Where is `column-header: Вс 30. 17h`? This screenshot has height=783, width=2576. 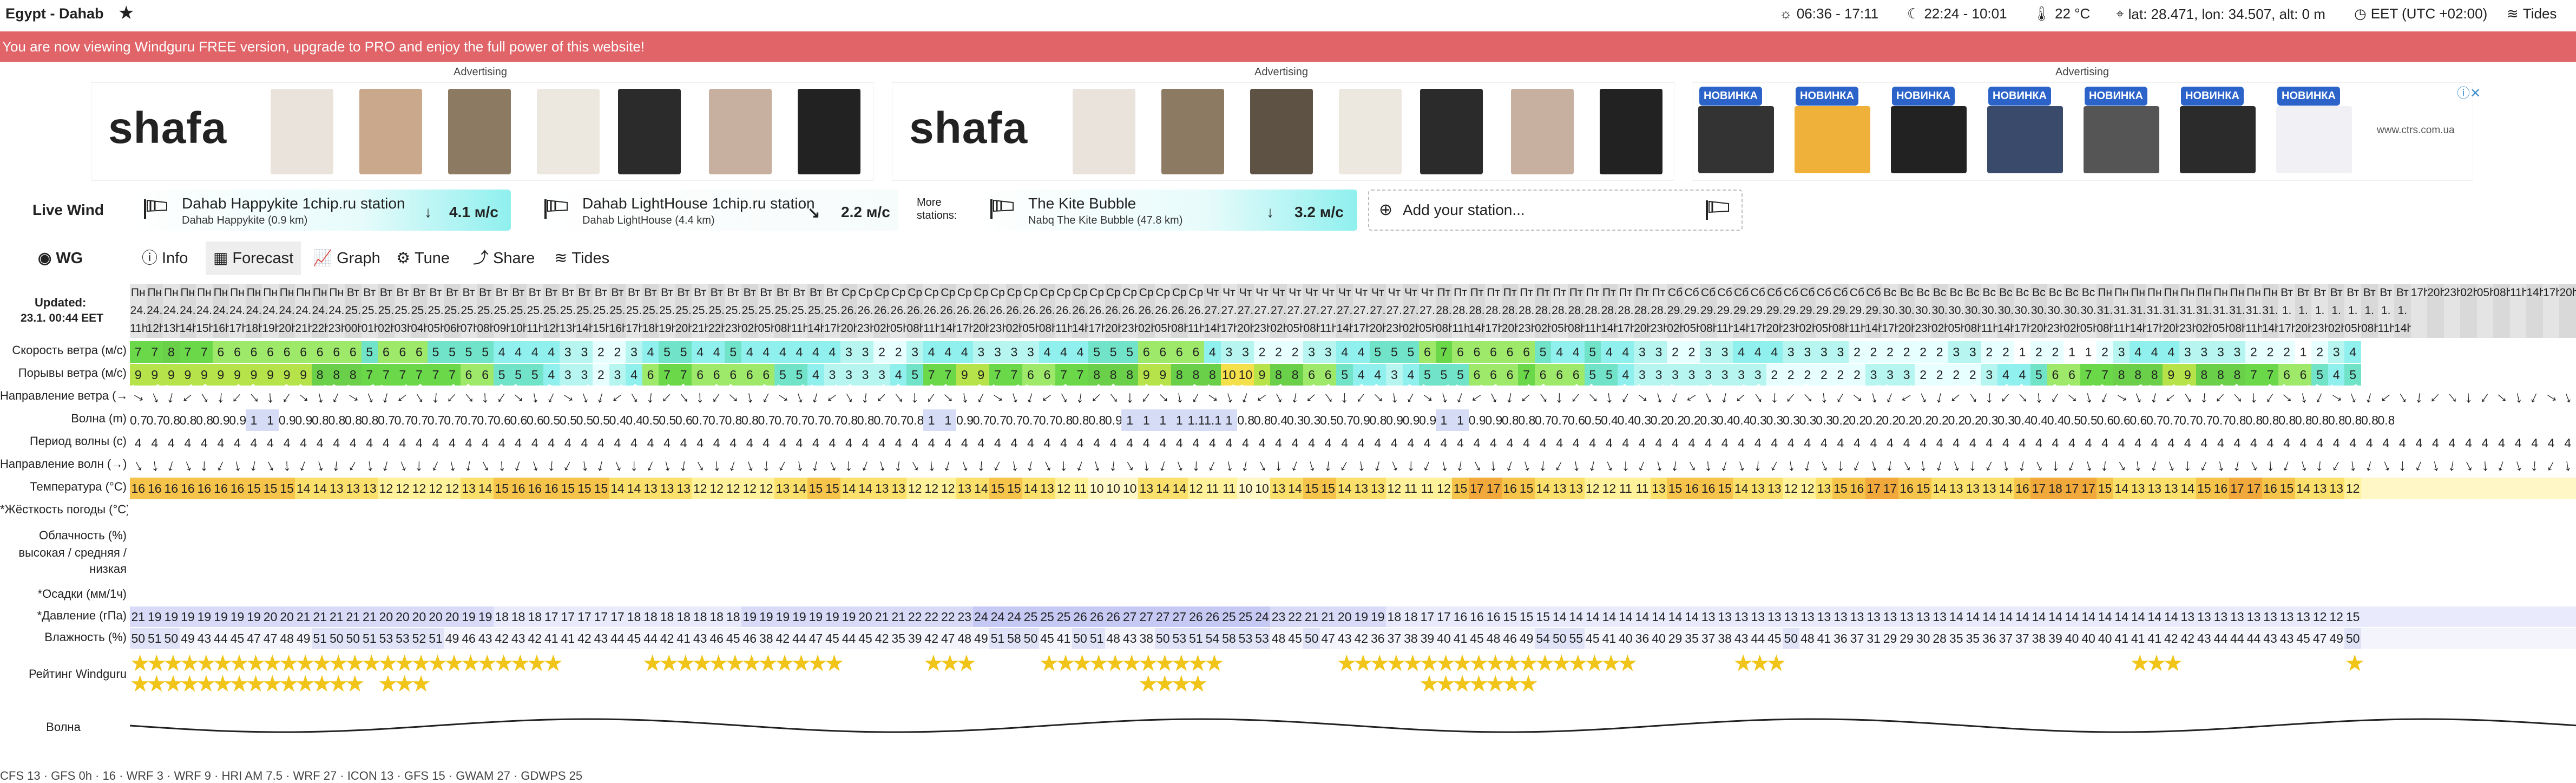
column-header: Вс 30. 17h is located at coordinates (2023, 311).